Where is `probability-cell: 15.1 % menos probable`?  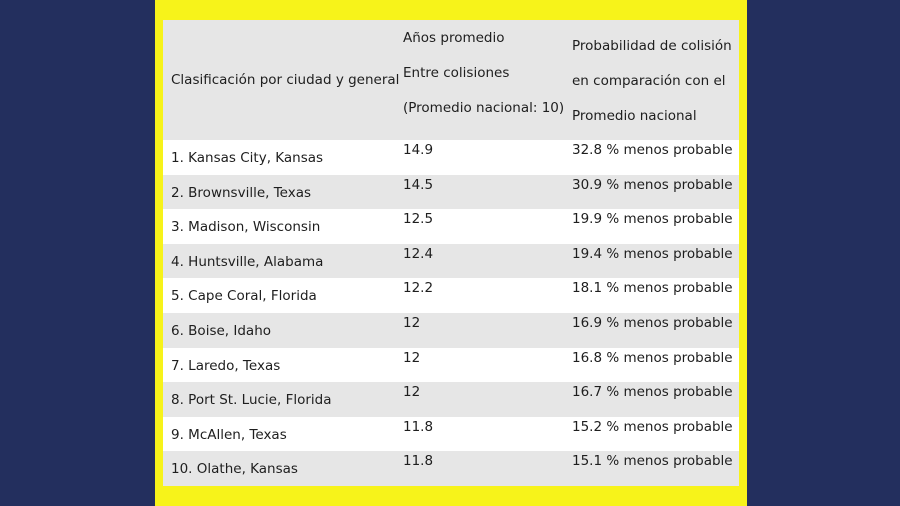 probability-cell: 15.1 % menos probable is located at coordinates (652, 461).